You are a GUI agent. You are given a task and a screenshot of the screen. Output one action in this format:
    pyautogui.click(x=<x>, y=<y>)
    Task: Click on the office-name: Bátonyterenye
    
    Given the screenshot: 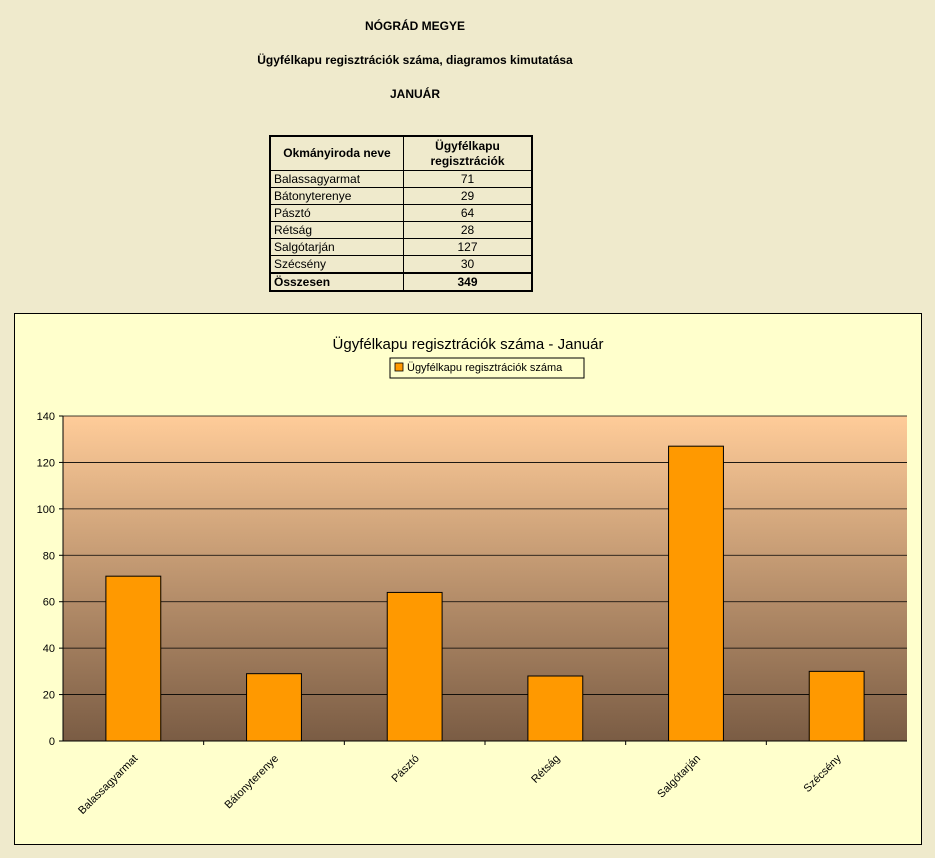 What is the action you would take?
    pyautogui.click(x=336, y=196)
    